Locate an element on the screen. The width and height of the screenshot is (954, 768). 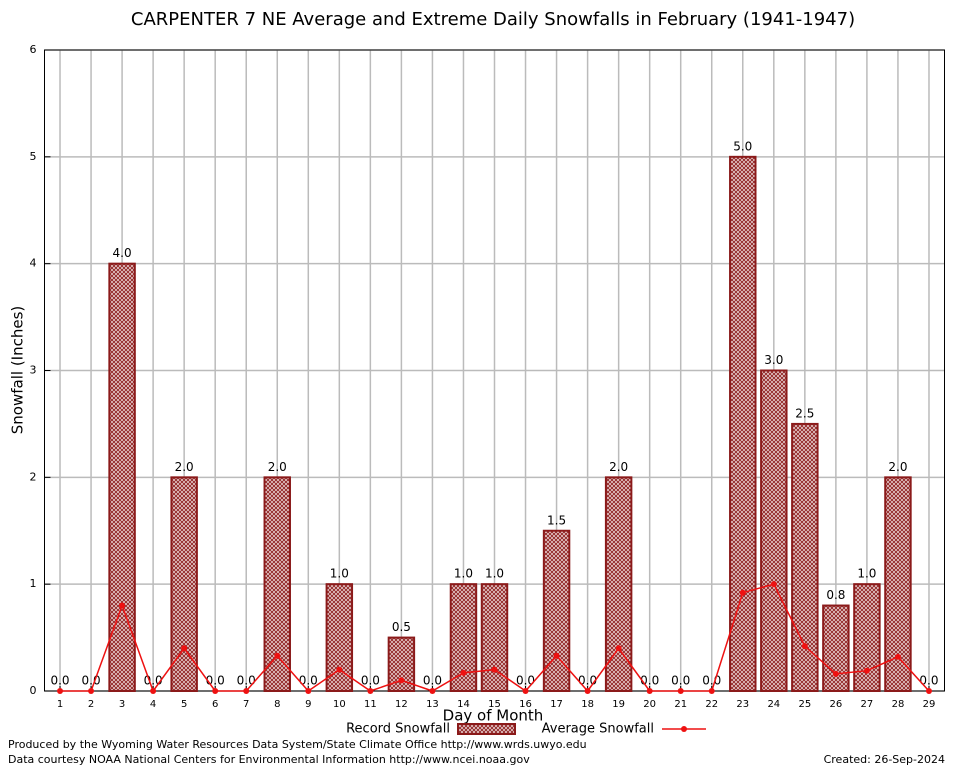
y-tick-label: 4 is located at coordinates (33, 263).